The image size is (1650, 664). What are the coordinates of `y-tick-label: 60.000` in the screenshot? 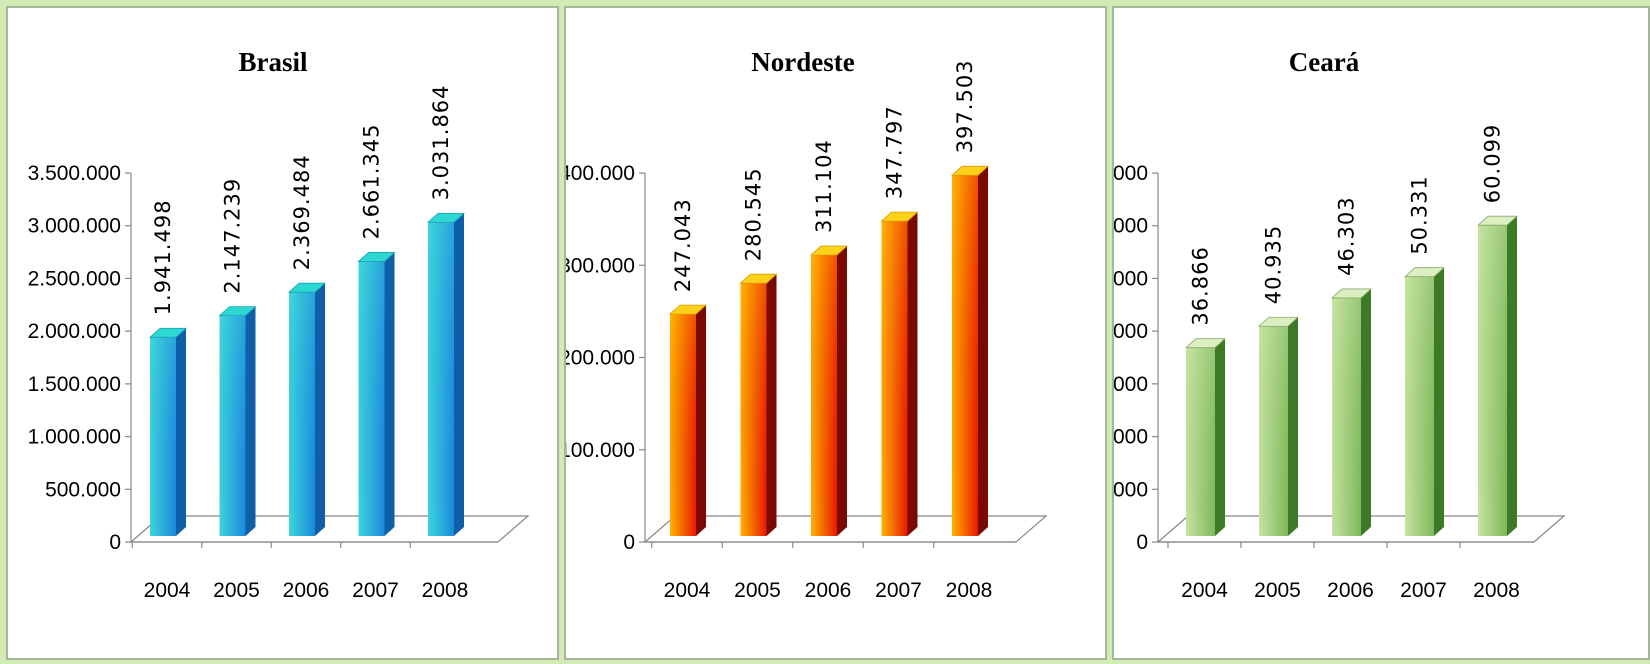 It's located at (1131, 226).